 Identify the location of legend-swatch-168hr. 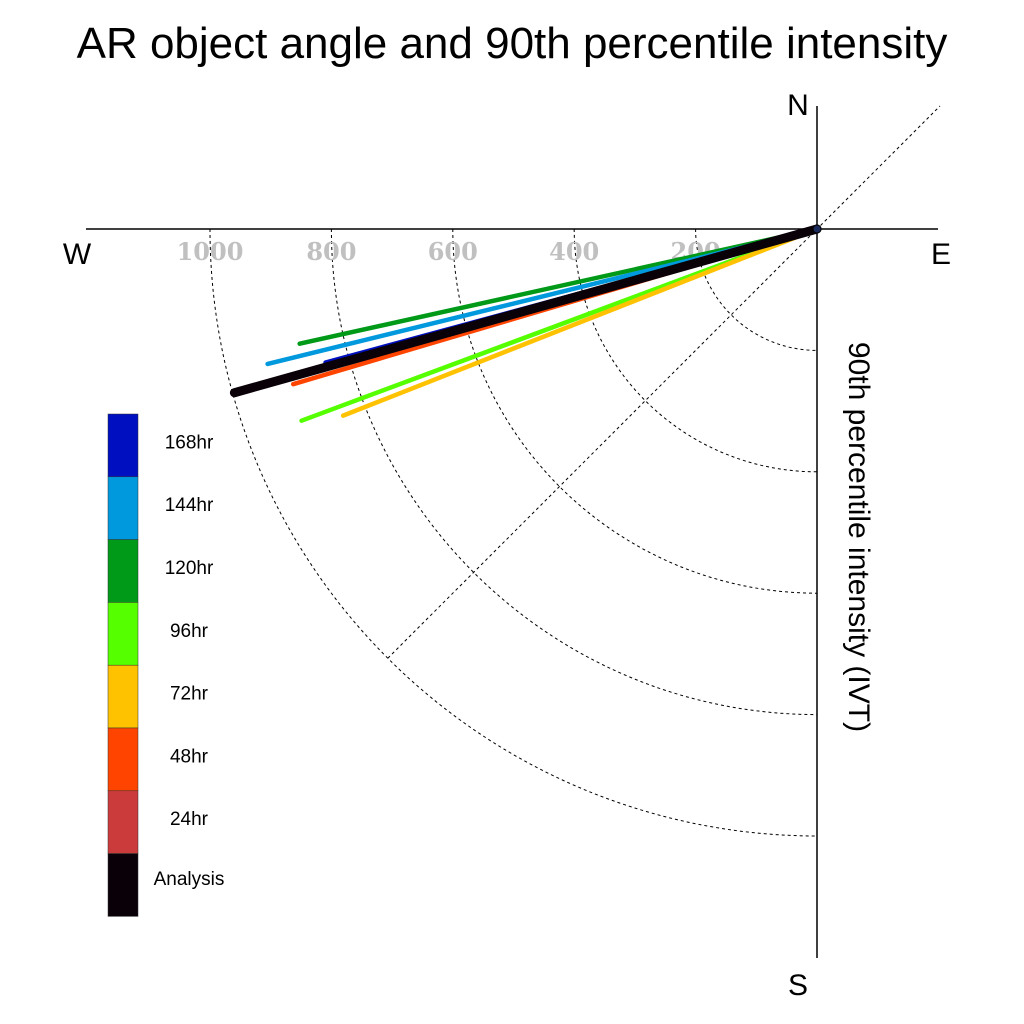
(123, 445).